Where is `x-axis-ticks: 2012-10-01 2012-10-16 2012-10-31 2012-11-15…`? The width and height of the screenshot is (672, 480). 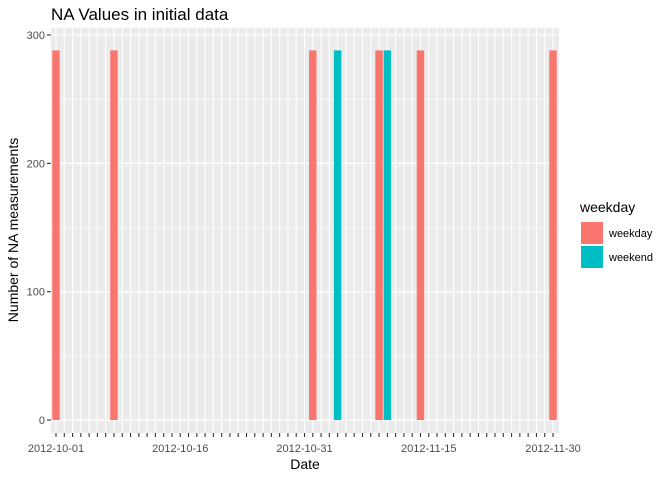 x-axis-ticks: 2012-10-01 2012-10-16 2012-10-31 2012-11-15… is located at coordinates (304, 444).